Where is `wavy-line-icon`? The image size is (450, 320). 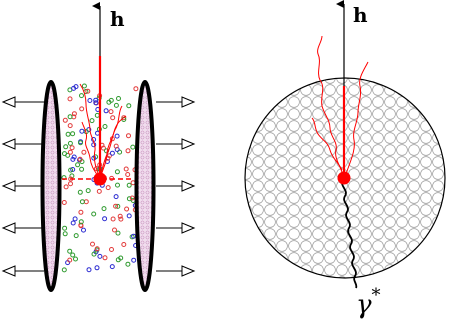
wavy-line-icon is located at coordinates (349, 234).